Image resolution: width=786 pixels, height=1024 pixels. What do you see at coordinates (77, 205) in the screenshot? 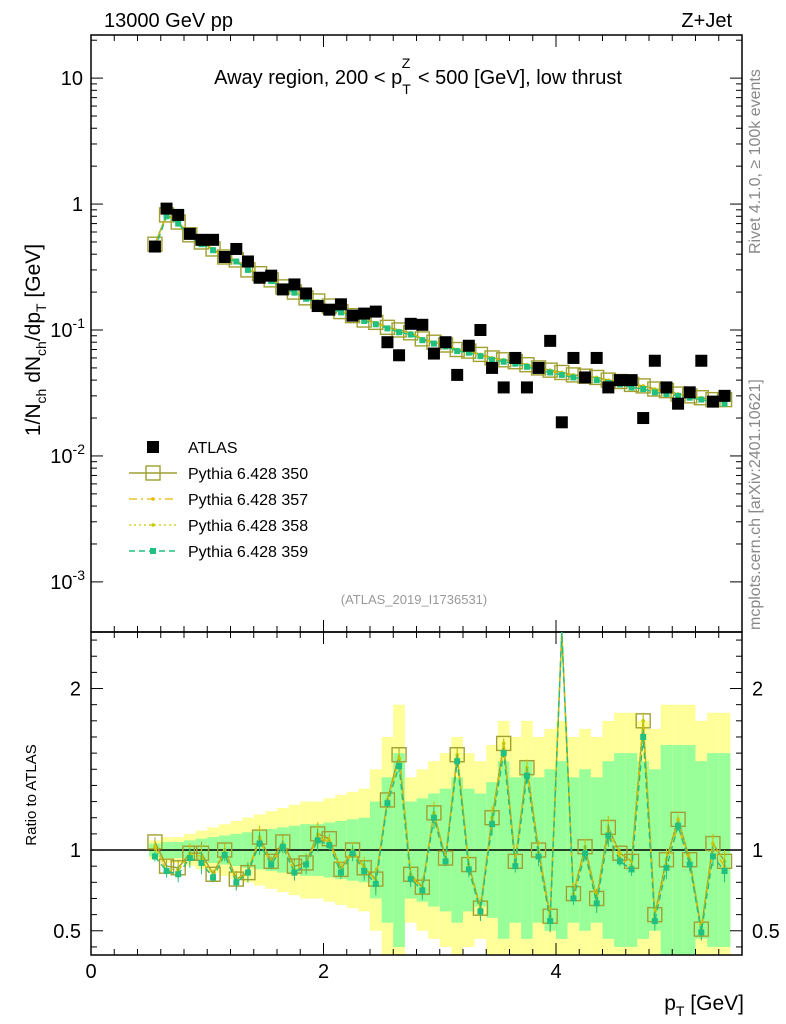
I see `y-tick-label: 1` at bounding box center [77, 205].